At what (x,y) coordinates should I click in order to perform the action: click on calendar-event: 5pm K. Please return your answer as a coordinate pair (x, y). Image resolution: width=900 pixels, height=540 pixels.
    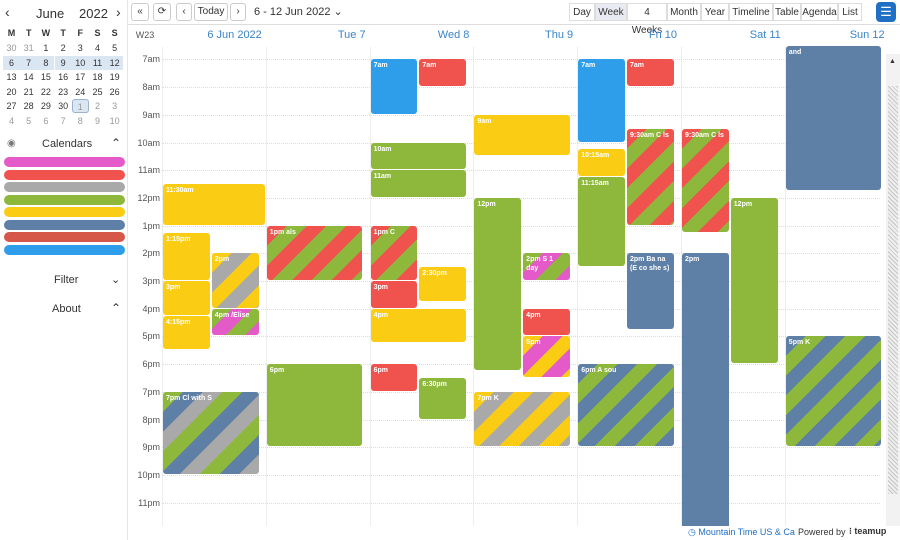
    Looking at the image, I should click on (833, 391).